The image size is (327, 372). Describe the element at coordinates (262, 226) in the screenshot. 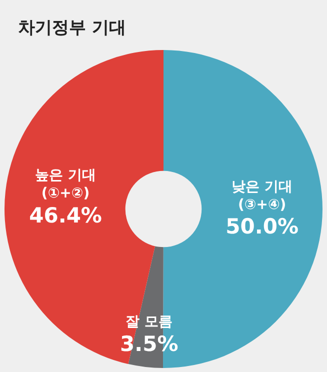

I see `data-label: 50.0%` at that location.